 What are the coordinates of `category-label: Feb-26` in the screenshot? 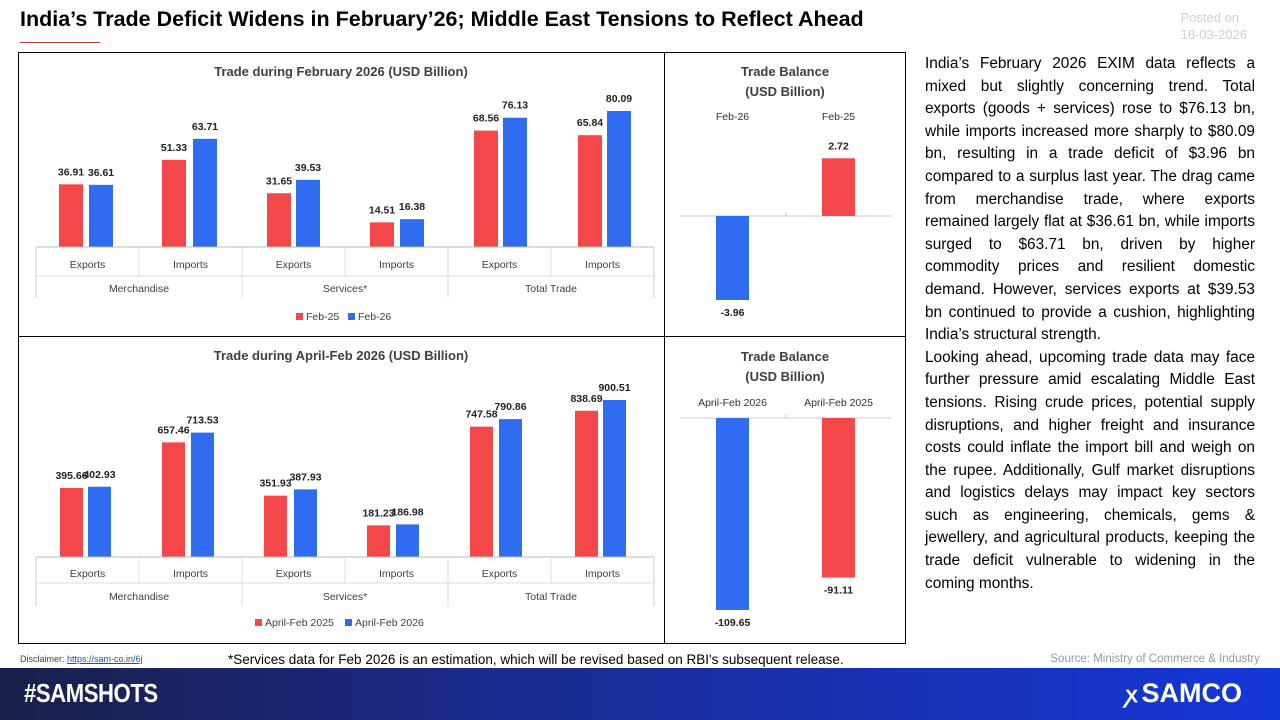 It's located at (732, 117).